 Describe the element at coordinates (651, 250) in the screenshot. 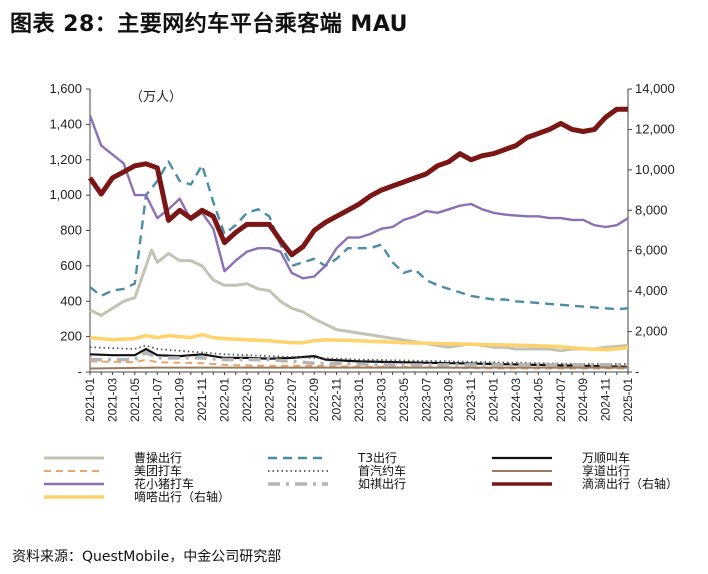

I see `y-right-tick-label: 6,000` at that location.